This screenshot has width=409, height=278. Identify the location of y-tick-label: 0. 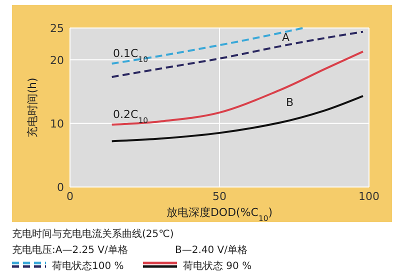
(60, 187).